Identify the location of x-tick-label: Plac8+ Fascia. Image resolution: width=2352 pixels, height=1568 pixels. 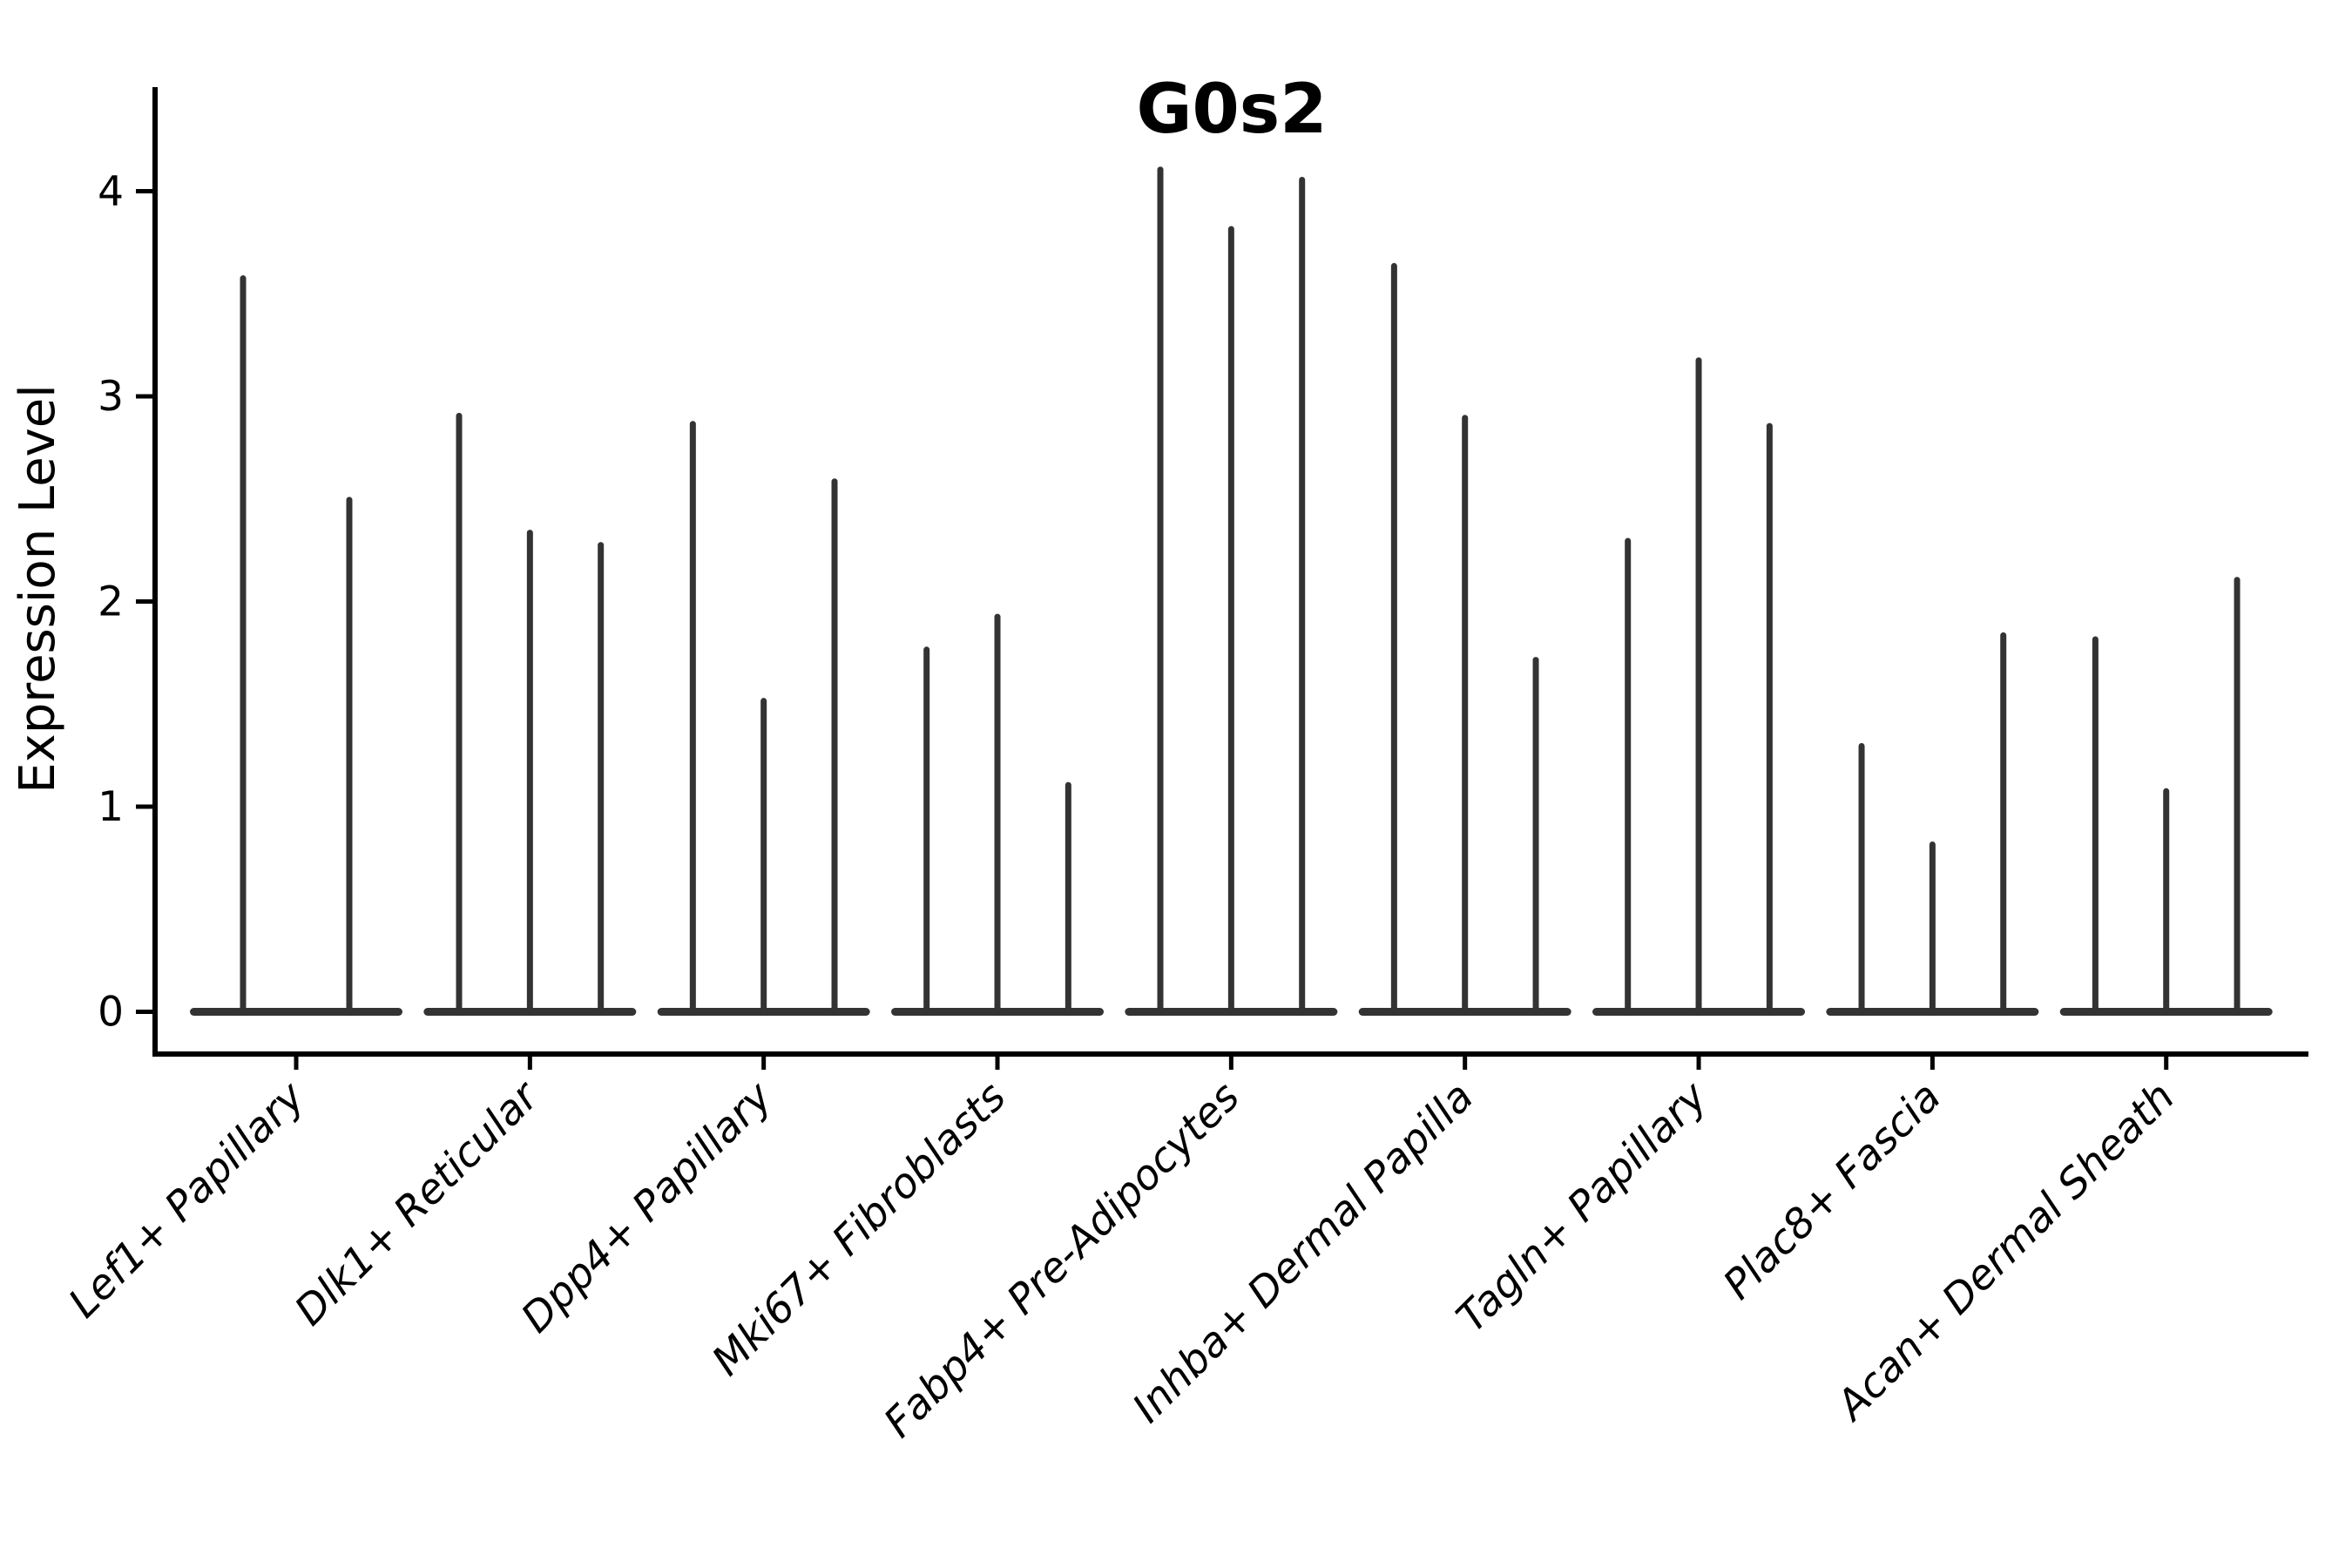
(1832, 1191).